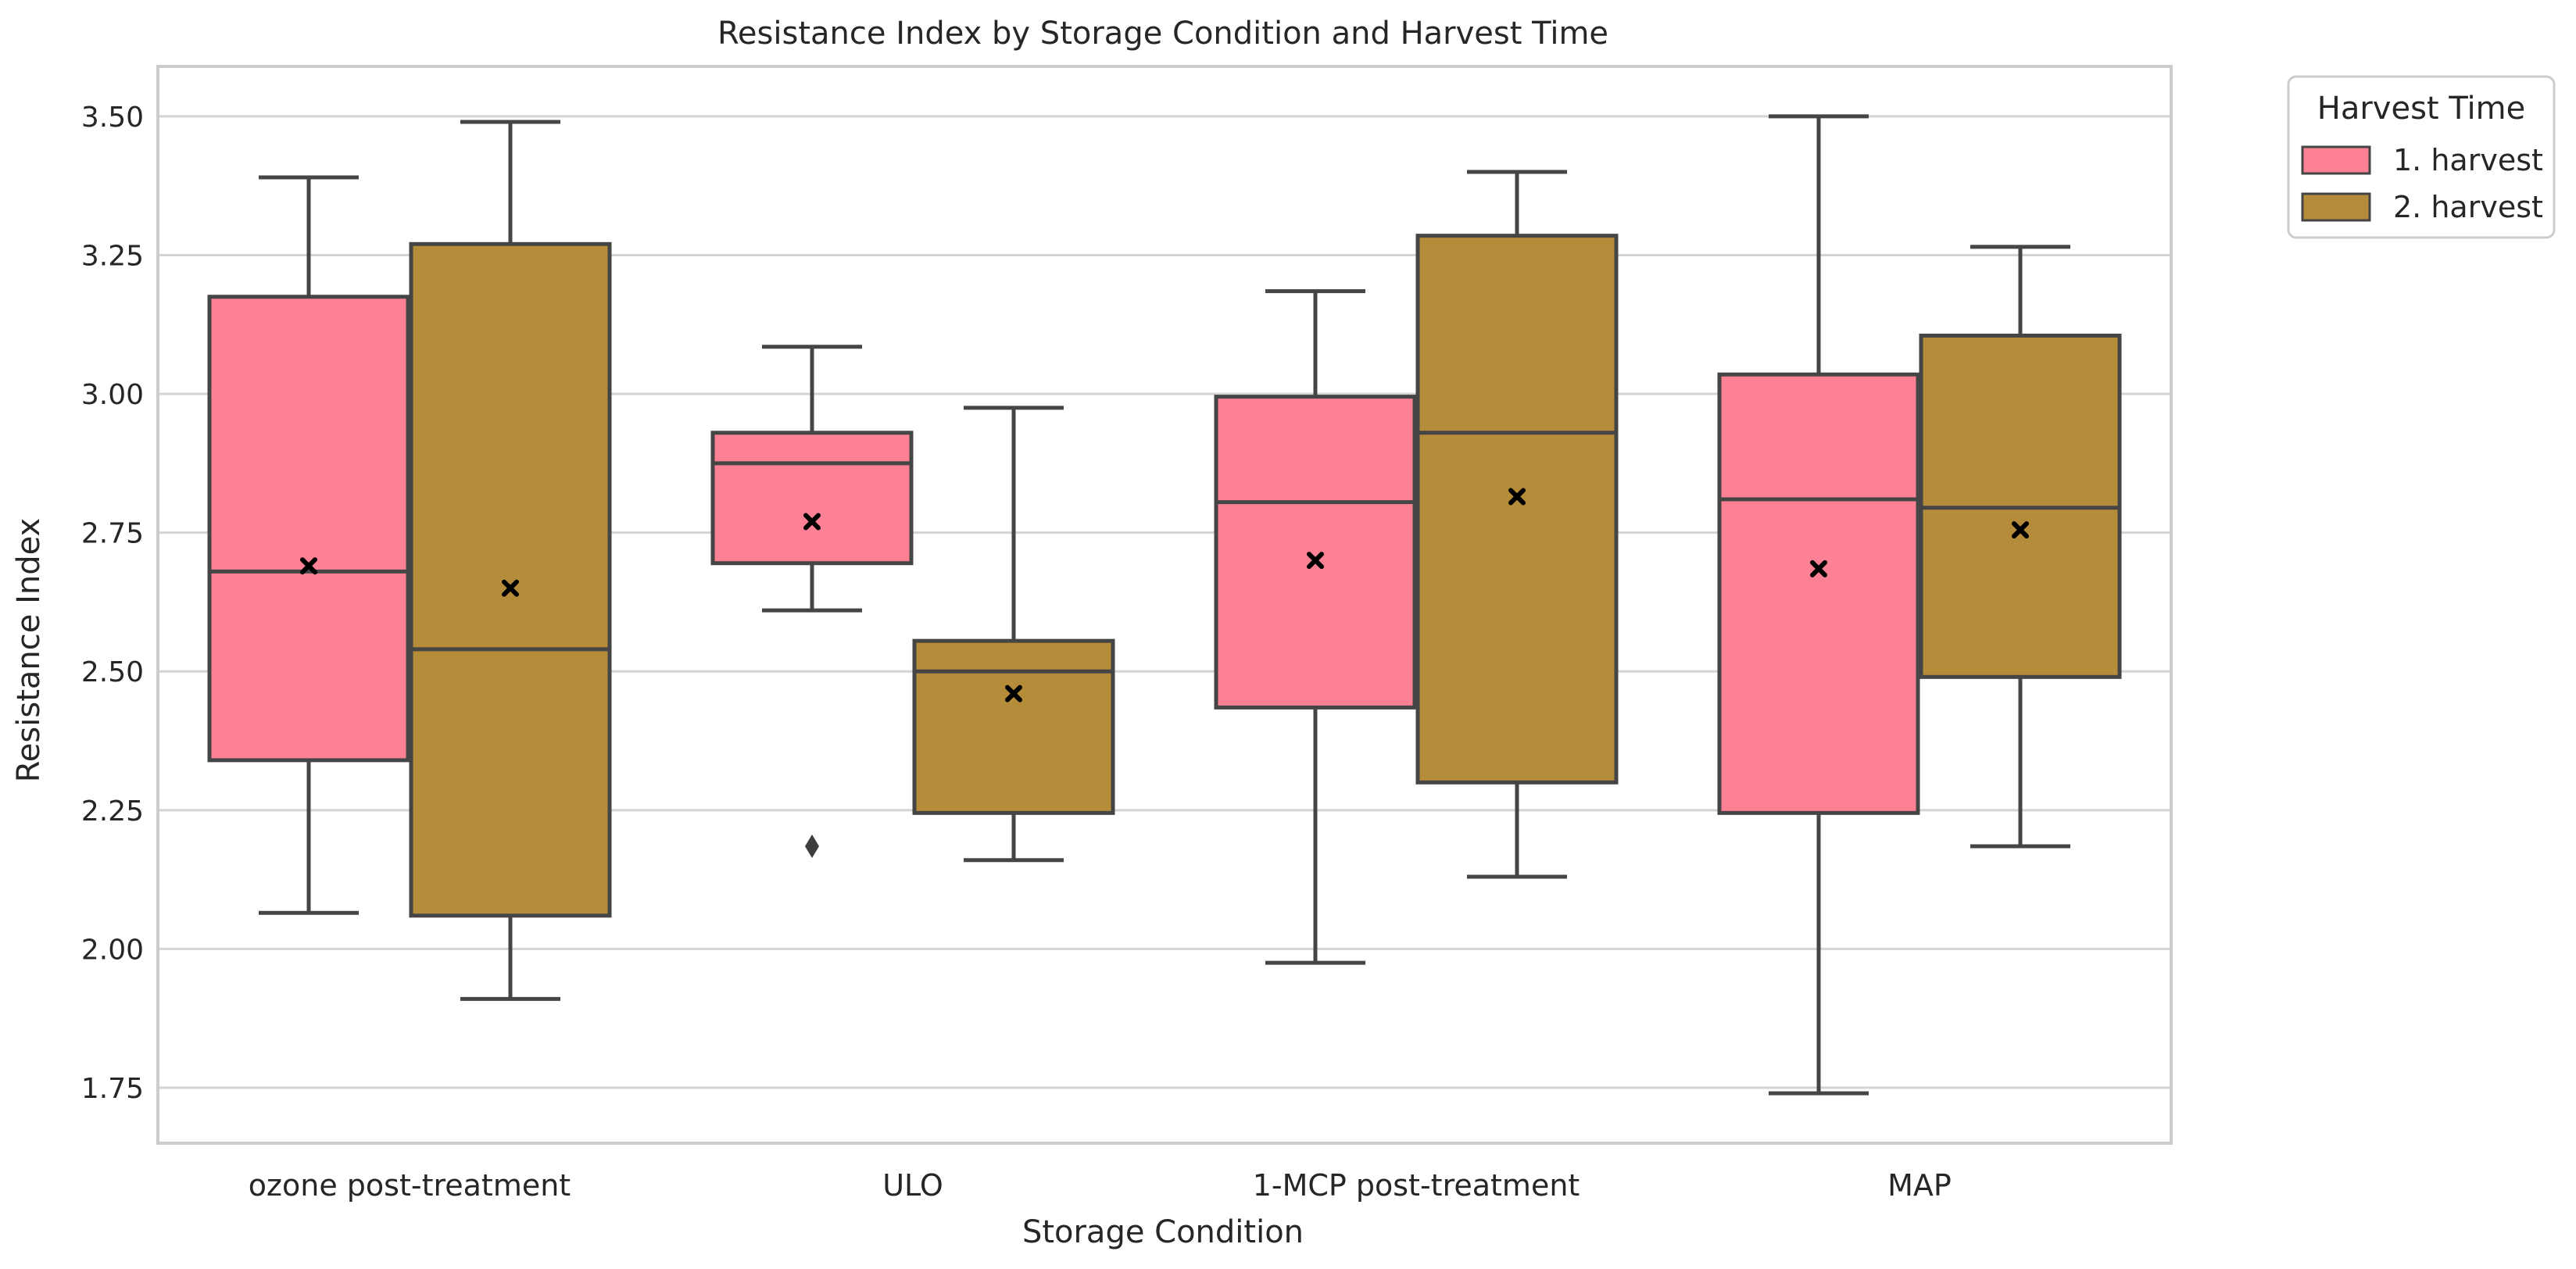 The height and width of the screenshot is (1269, 2576). I want to click on y-tick-label: 3.50, so click(112, 118).